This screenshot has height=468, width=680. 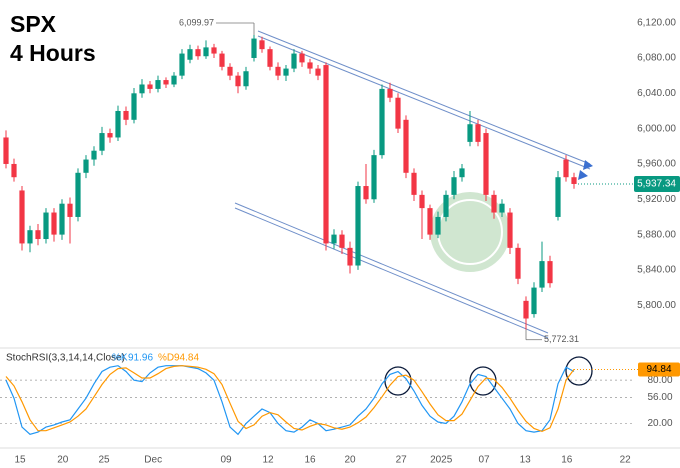 What do you see at coordinates (626, 460) in the screenshot?
I see `x-tick-label: 22` at bounding box center [626, 460].